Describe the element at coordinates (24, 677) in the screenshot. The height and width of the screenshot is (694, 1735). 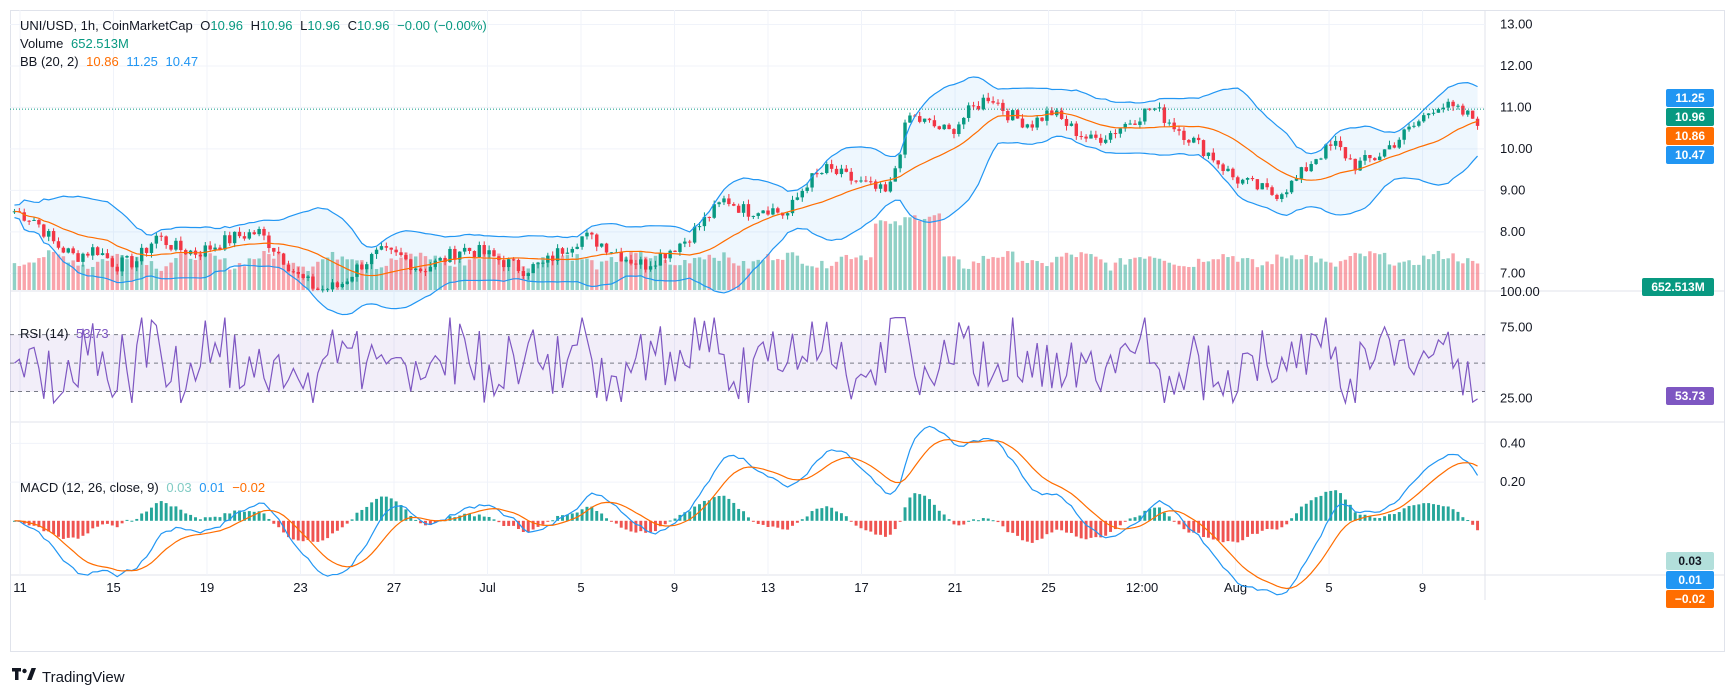
I see `tradingview-logo-icon` at that location.